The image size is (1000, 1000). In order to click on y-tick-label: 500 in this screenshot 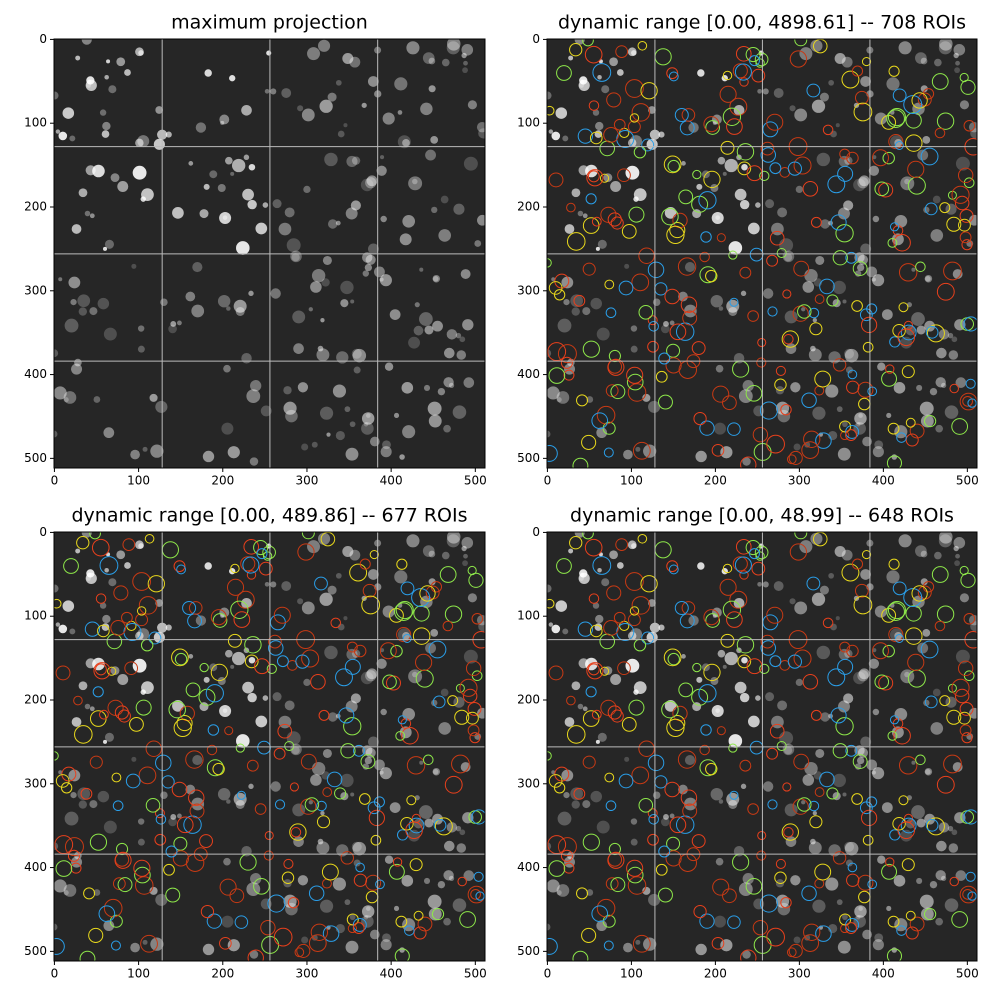, I will do `click(528, 951)`.